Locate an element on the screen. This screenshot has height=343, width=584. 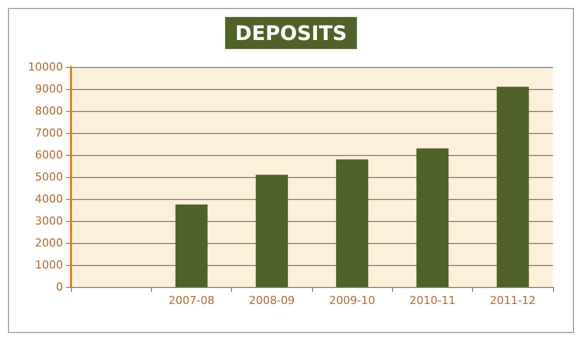
x-tick-label: 2011-12 is located at coordinates (513, 300).